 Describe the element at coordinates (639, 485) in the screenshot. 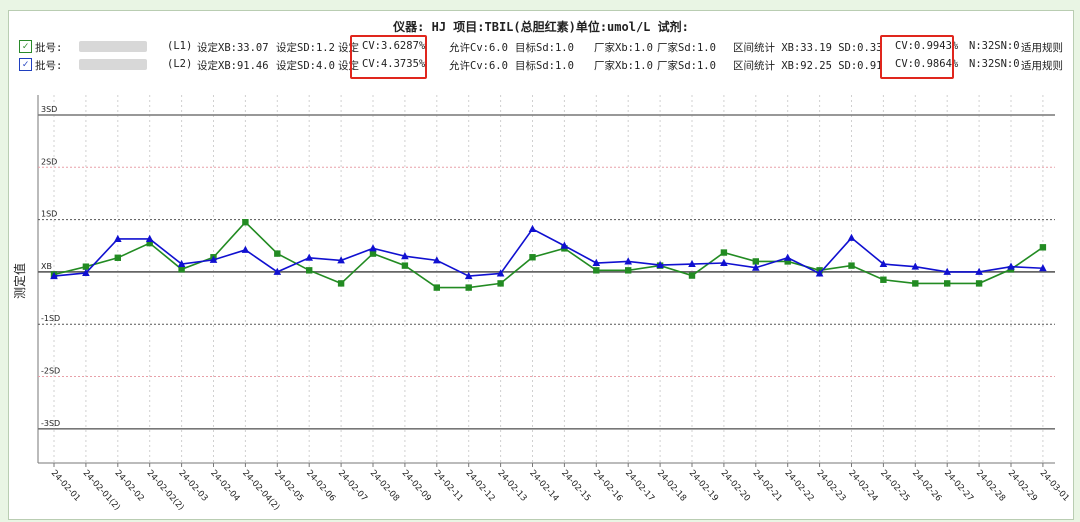

I see `x-tick-label: 24-02-17` at that location.